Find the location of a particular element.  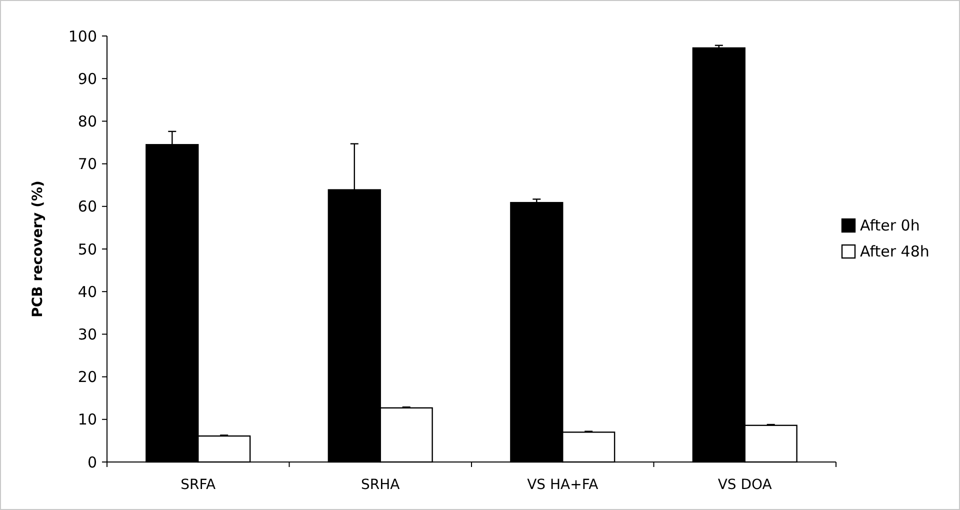

y-tick-label: 20 is located at coordinates (87, 377).